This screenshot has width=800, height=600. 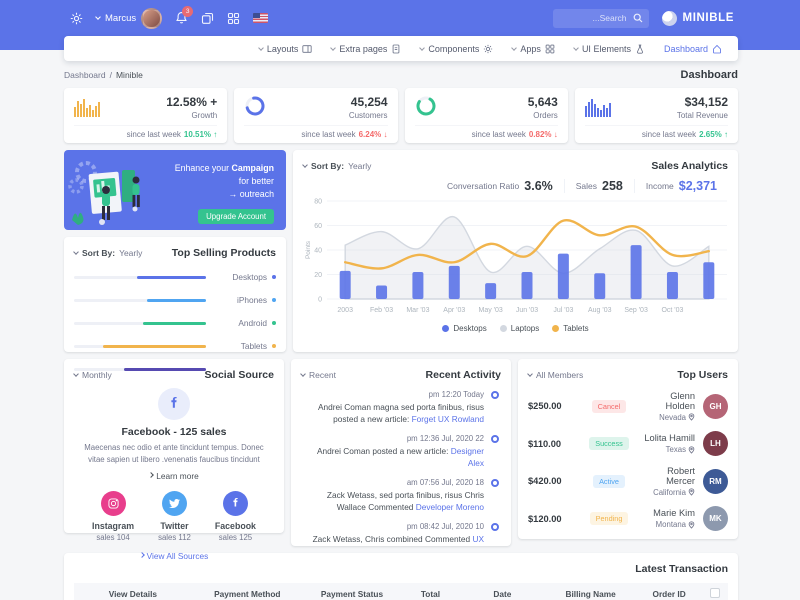 What do you see at coordinates (467, 457) in the screenshot?
I see `activity-link: Designer Alex` at bounding box center [467, 457].